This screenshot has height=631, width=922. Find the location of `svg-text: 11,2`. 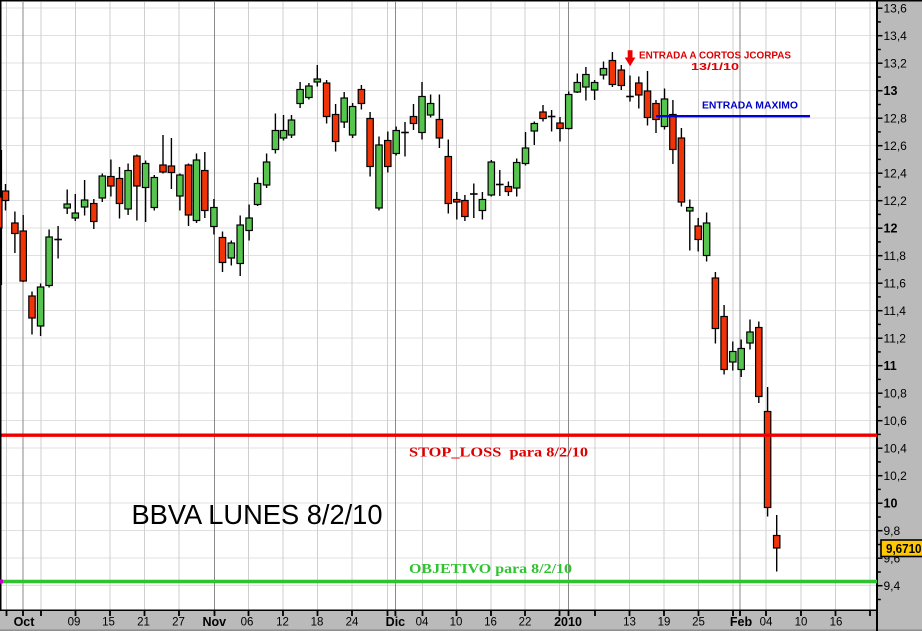

svg-text: 11,2 is located at coordinates (895, 339).